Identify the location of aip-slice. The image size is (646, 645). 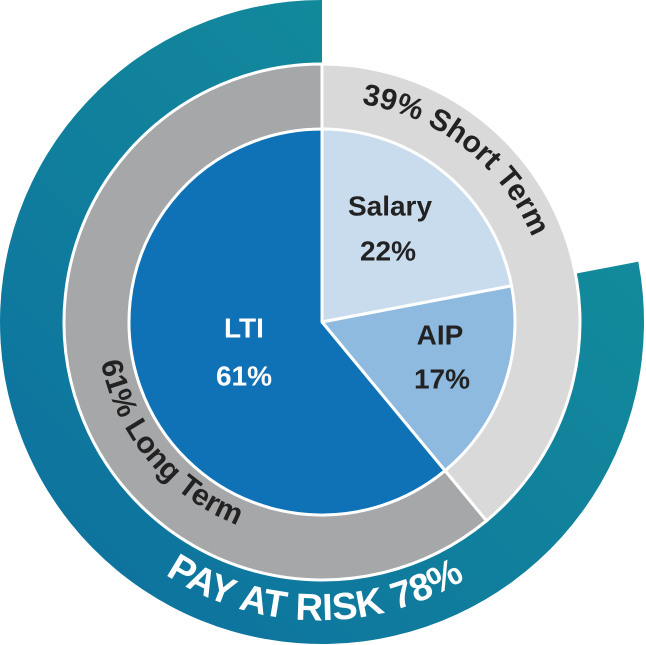
(418, 378).